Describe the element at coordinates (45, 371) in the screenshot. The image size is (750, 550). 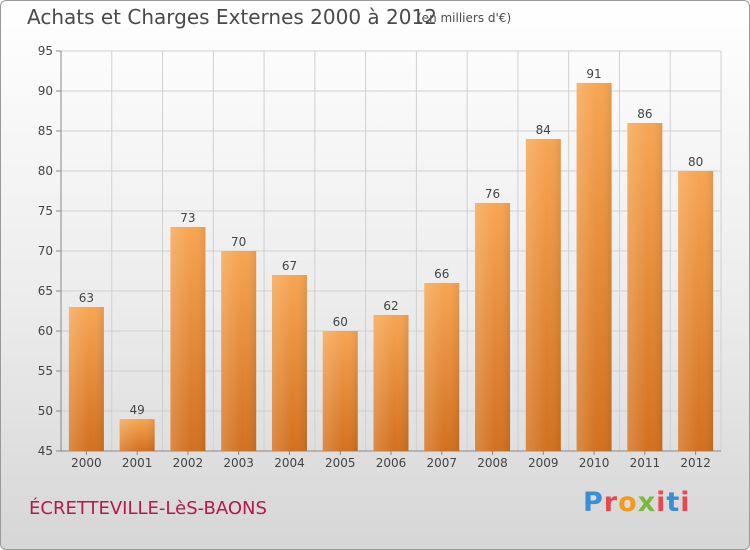
I see `y-tick-label: 55` at that location.